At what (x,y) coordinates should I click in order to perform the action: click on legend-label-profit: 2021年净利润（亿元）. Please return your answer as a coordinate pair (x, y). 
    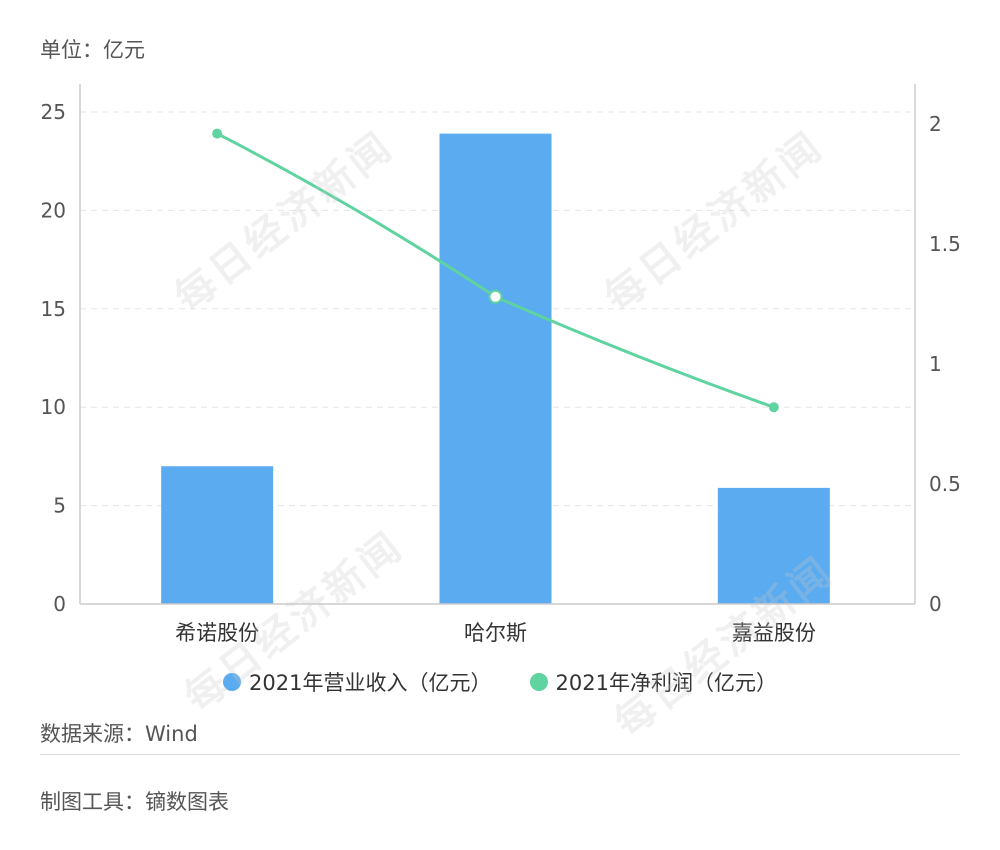
    Looking at the image, I should click on (666, 683).